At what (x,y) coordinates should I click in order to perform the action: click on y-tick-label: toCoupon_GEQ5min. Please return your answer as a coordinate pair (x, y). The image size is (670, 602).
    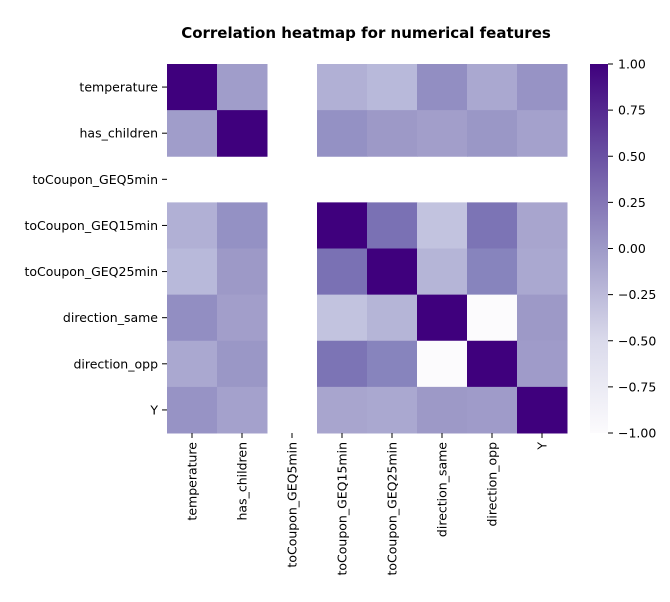
    Looking at the image, I should click on (95, 179).